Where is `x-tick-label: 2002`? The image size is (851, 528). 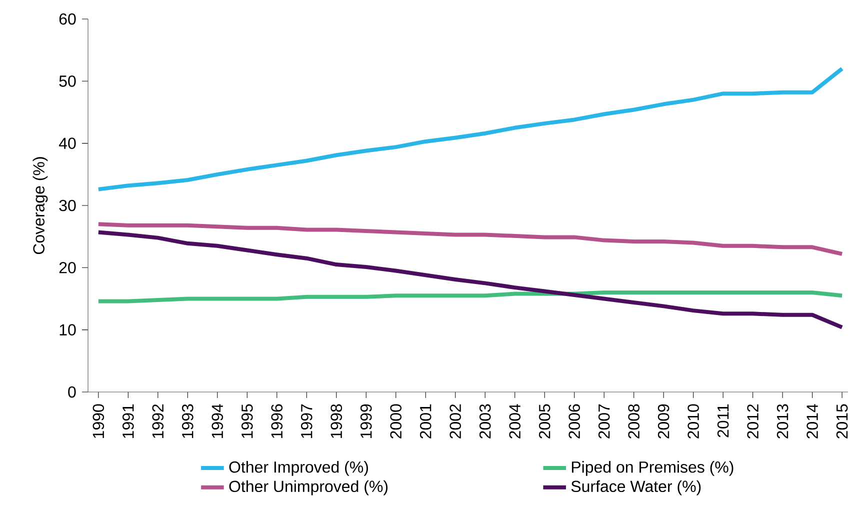
x-tick-label: 2002 is located at coordinates (456, 421).